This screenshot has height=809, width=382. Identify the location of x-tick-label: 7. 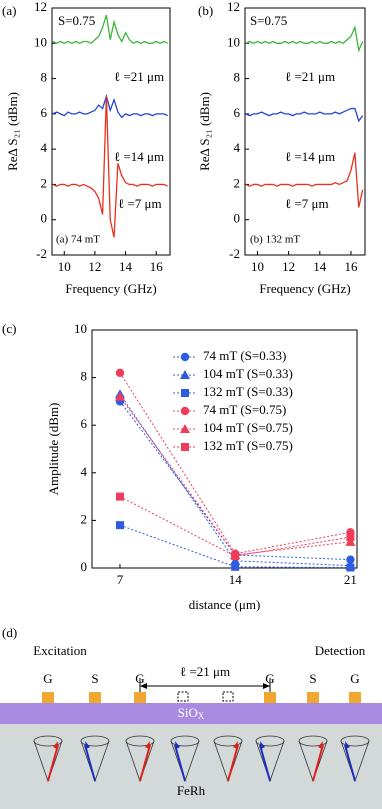
(120, 579).